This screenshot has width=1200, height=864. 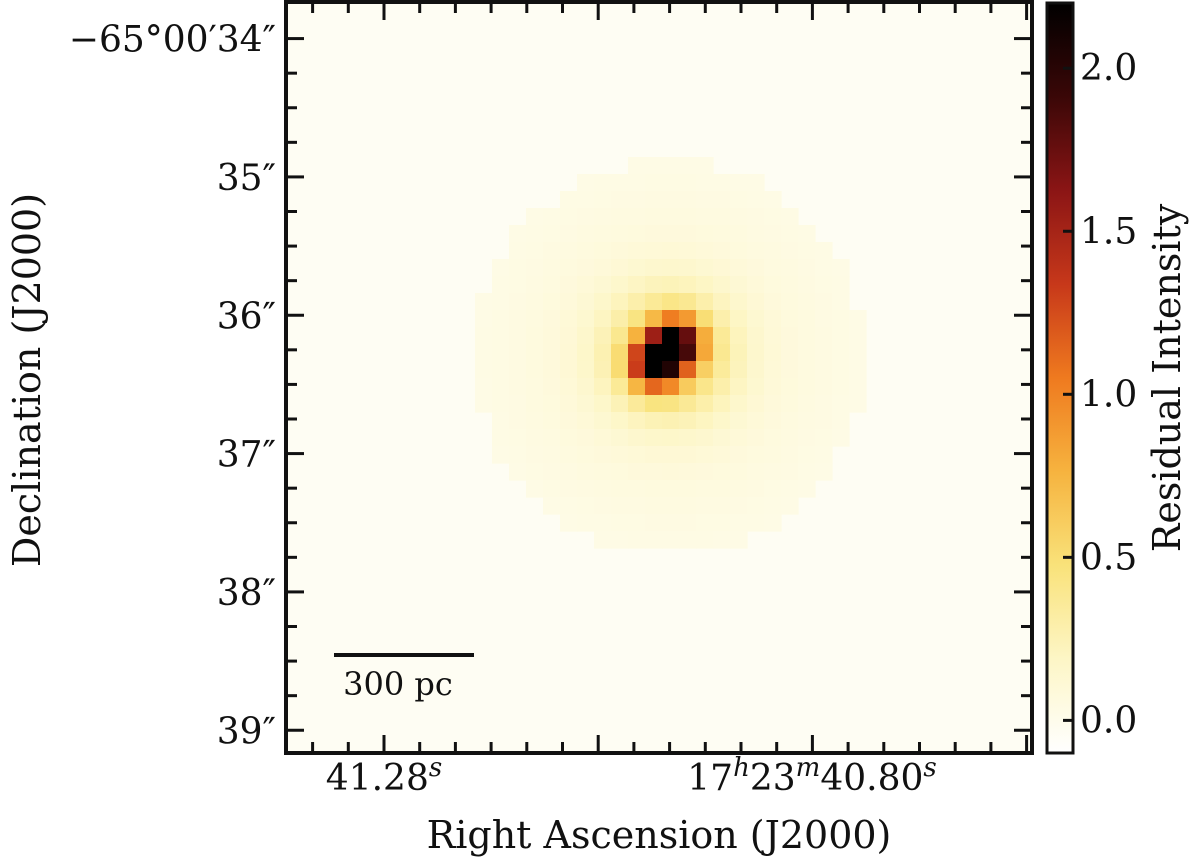 What do you see at coordinates (1108, 68) in the screenshot?
I see `colorbar-tick-label: 2.0` at bounding box center [1108, 68].